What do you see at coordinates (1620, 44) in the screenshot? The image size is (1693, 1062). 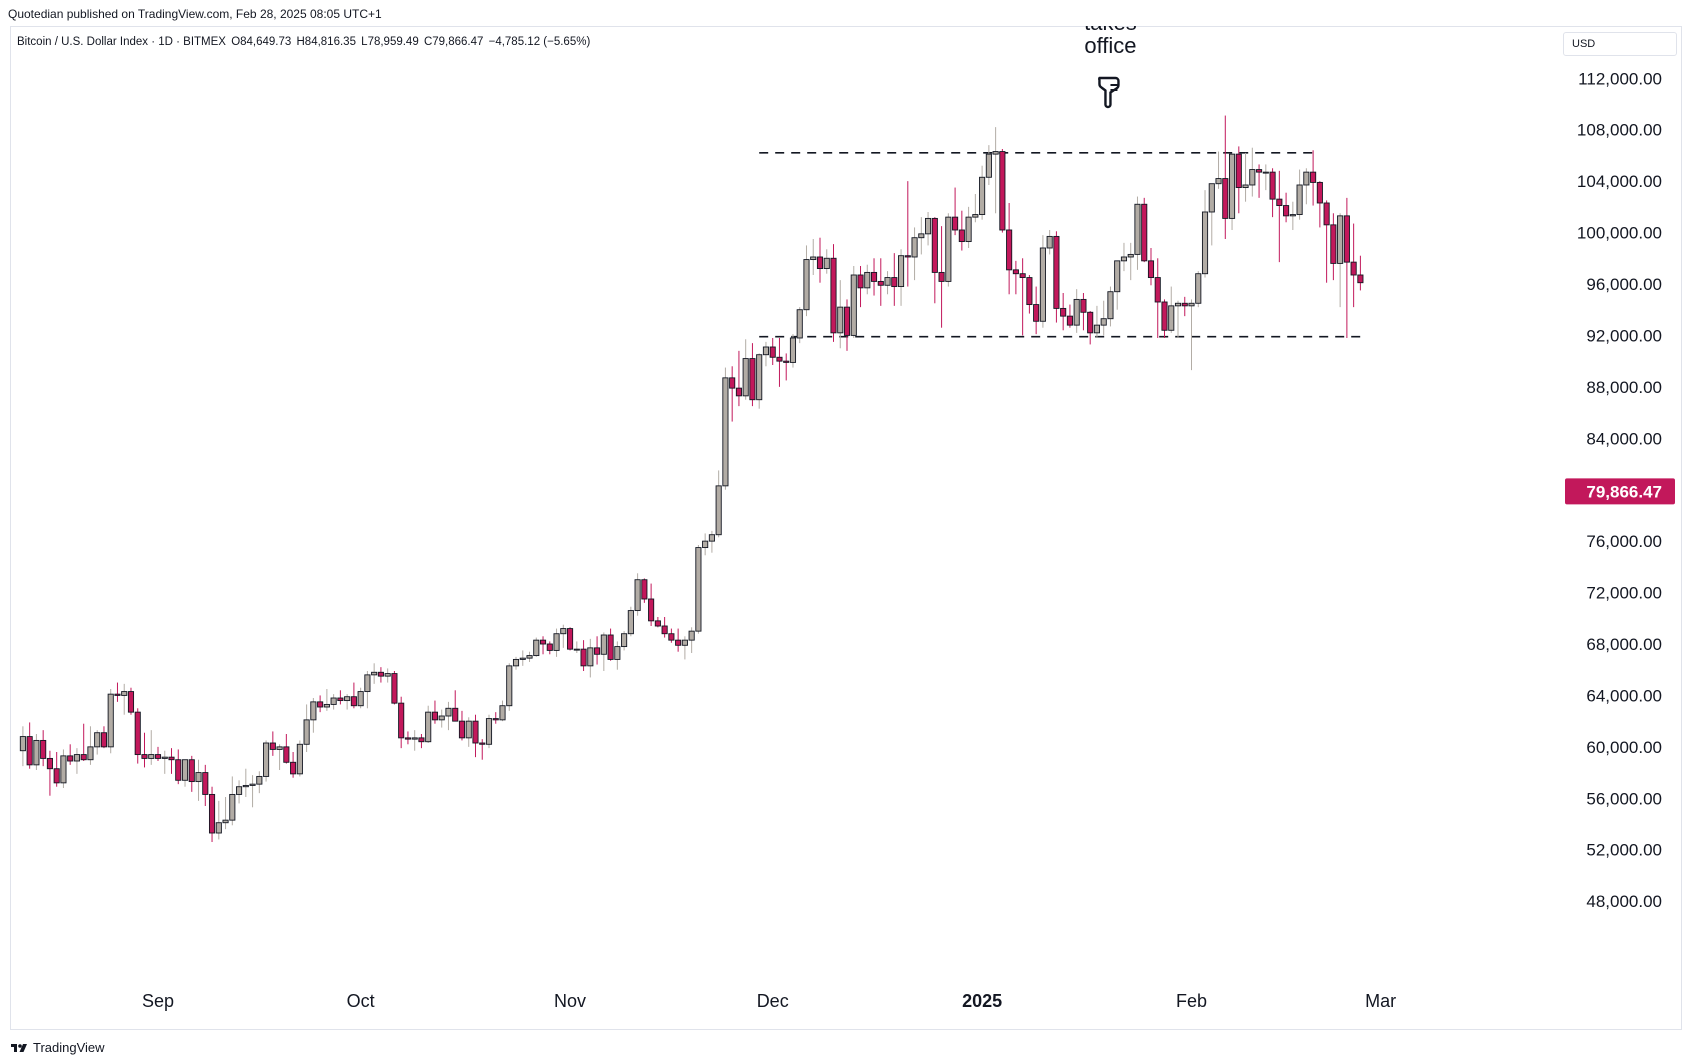 I see `currency-selector: USD` at bounding box center [1620, 44].